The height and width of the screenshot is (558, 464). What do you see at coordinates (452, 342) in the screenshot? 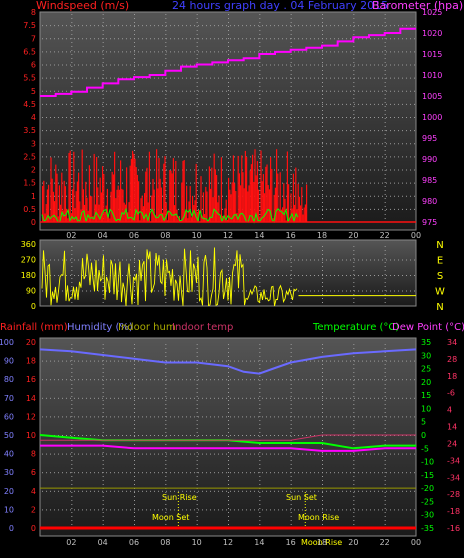
I see `dew-tick-label: 34` at bounding box center [452, 342].